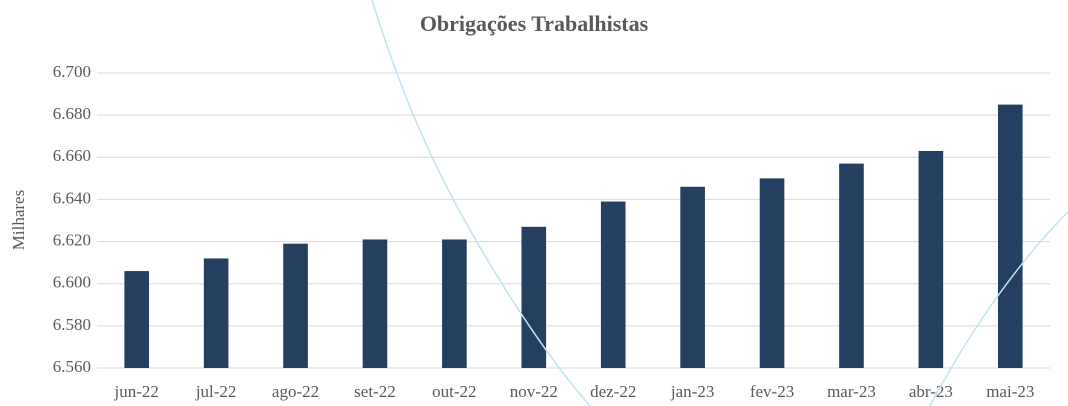 This screenshot has height=406, width=1068. Describe the element at coordinates (72, 366) in the screenshot. I see `y-tick-label: 6.560` at that location.